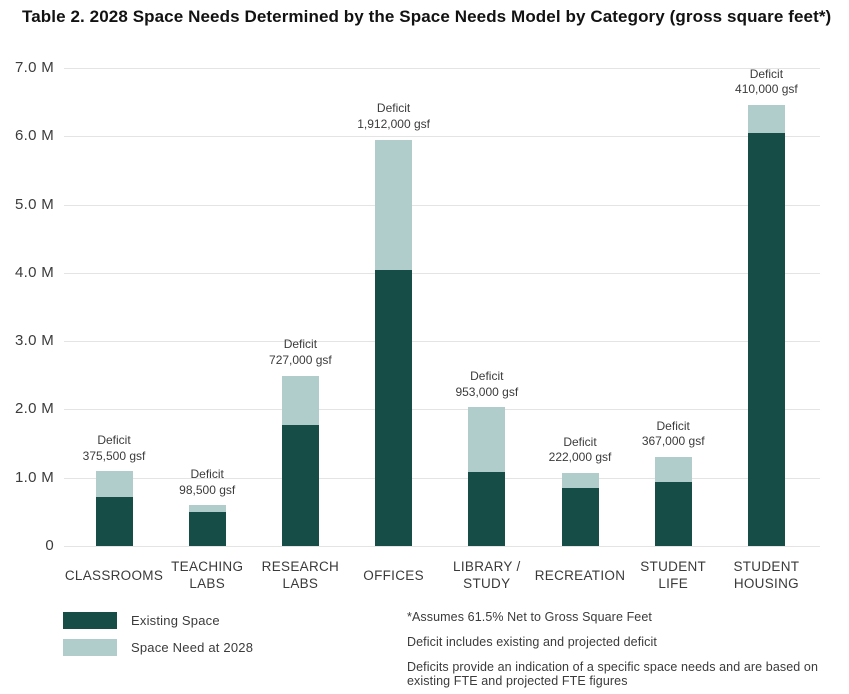 Image resolution: width=849 pixels, height=694 pixels. What do you see at coordinates (49, 545) in the screenshot?
I see `y-tick-label: 0` at bounding box center [49, 545].